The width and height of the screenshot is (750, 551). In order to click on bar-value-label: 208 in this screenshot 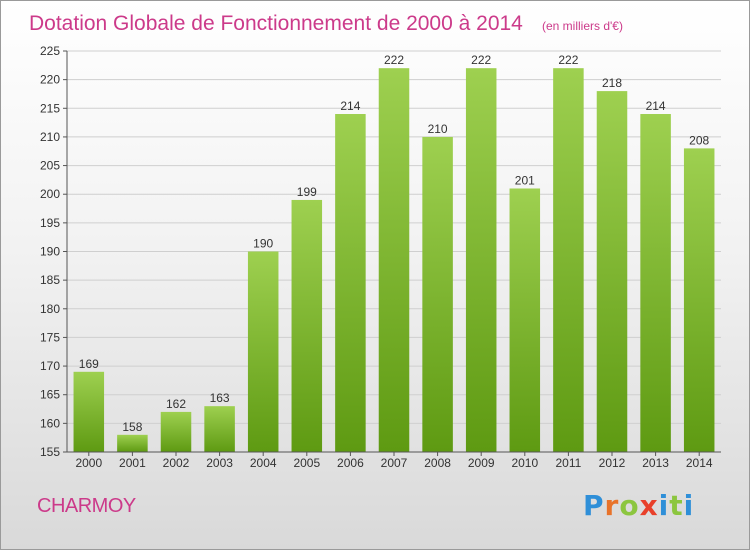, I will do `click(699, 140)`.